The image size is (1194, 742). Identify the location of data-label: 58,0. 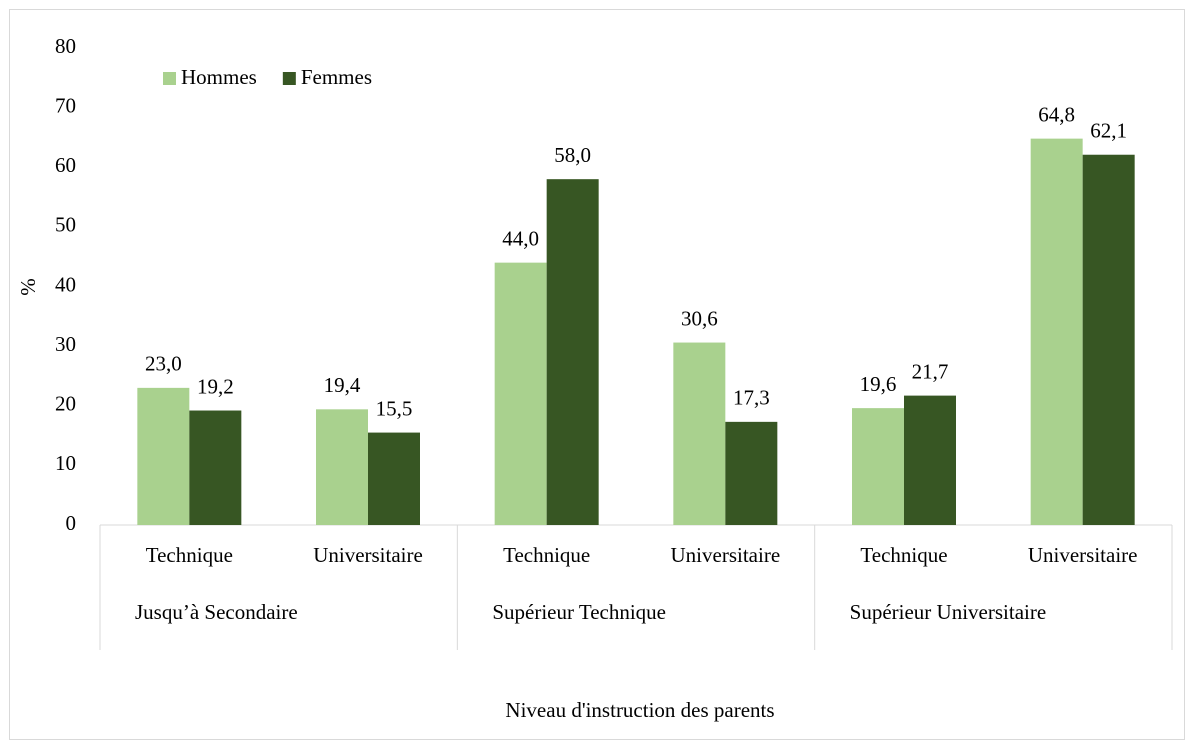
(572, 155).